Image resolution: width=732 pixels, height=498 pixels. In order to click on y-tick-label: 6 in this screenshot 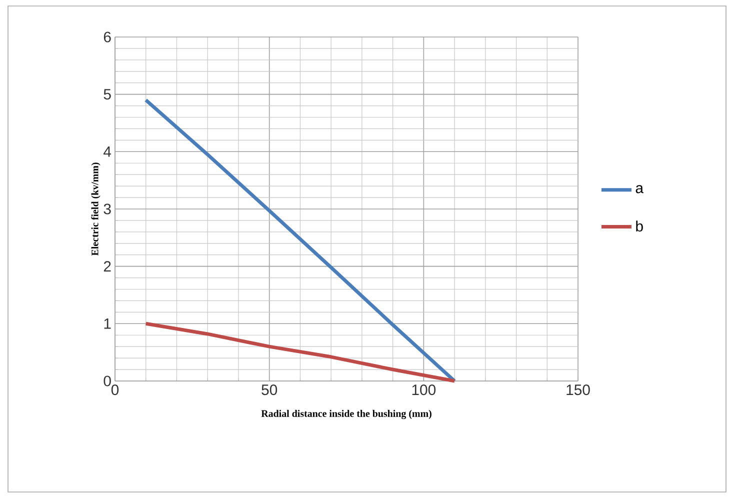, I will do `click(107, 37)`.